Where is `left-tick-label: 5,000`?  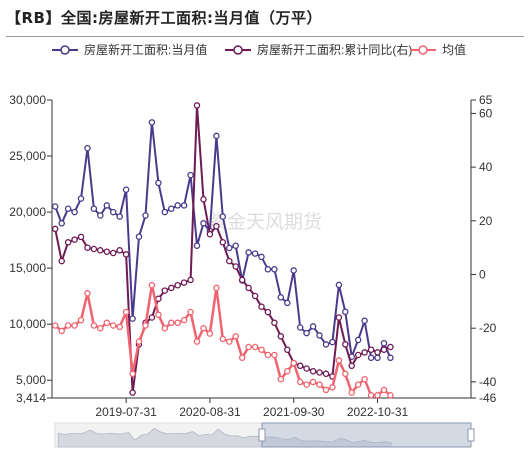 left-tick-label: 5,000 is located at coordinates (31, 380).